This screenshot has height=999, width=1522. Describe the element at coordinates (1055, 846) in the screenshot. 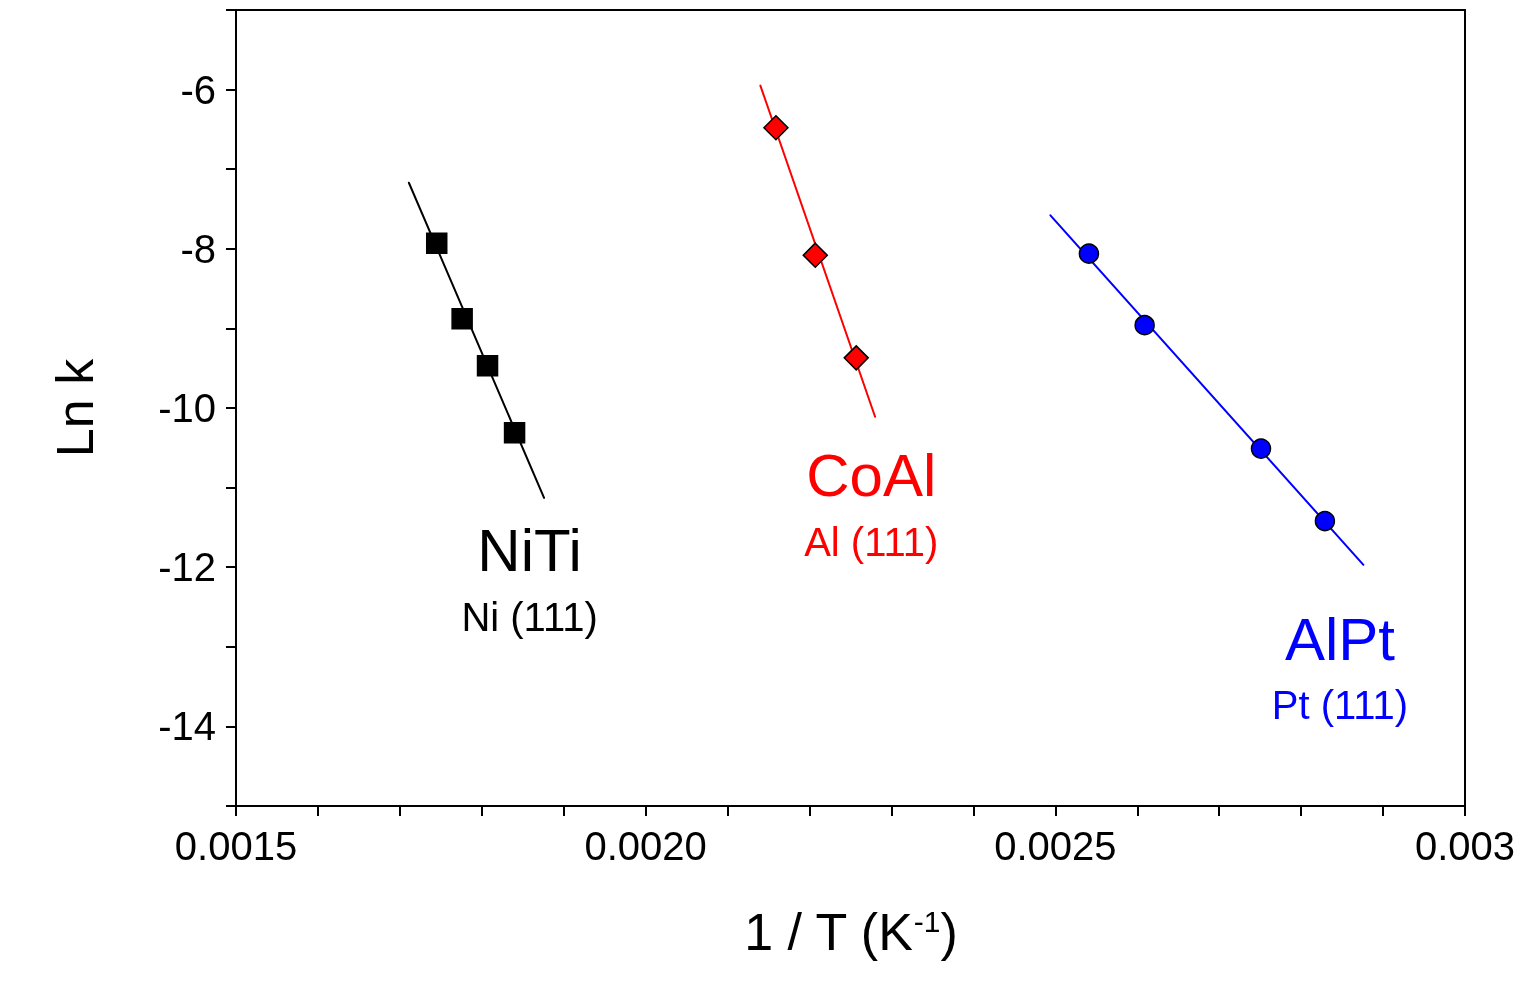

I see `x-tick-label: 0.0025` at that location.